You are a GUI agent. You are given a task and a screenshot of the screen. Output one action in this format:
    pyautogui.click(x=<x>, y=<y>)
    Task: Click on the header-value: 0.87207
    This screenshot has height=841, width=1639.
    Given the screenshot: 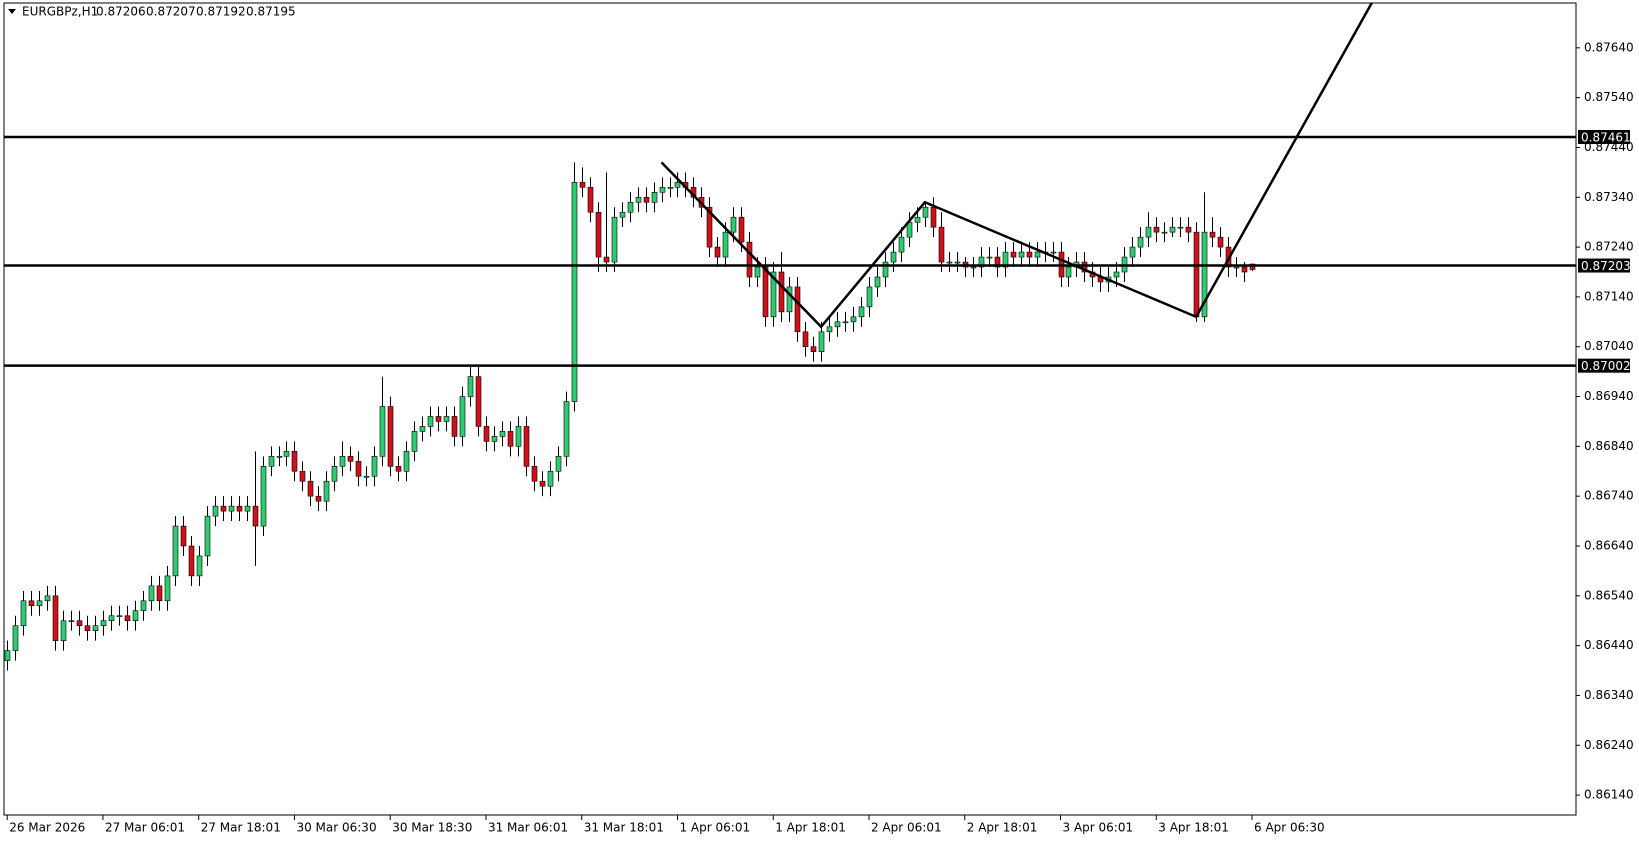 What is the action you would take?
    pyautogui.click(x=171, y=12)
    